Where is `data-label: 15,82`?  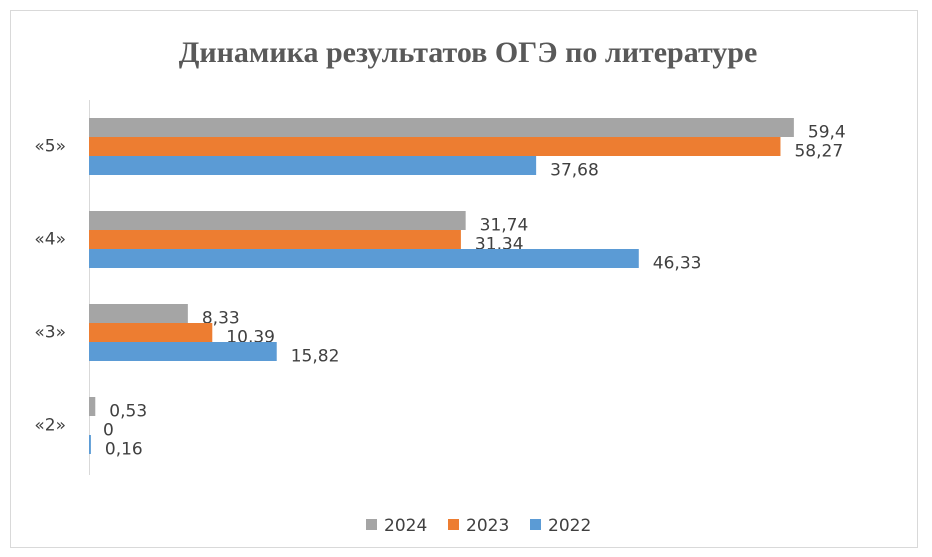
data-label: 15,82 is located at coordinates (315, 357).